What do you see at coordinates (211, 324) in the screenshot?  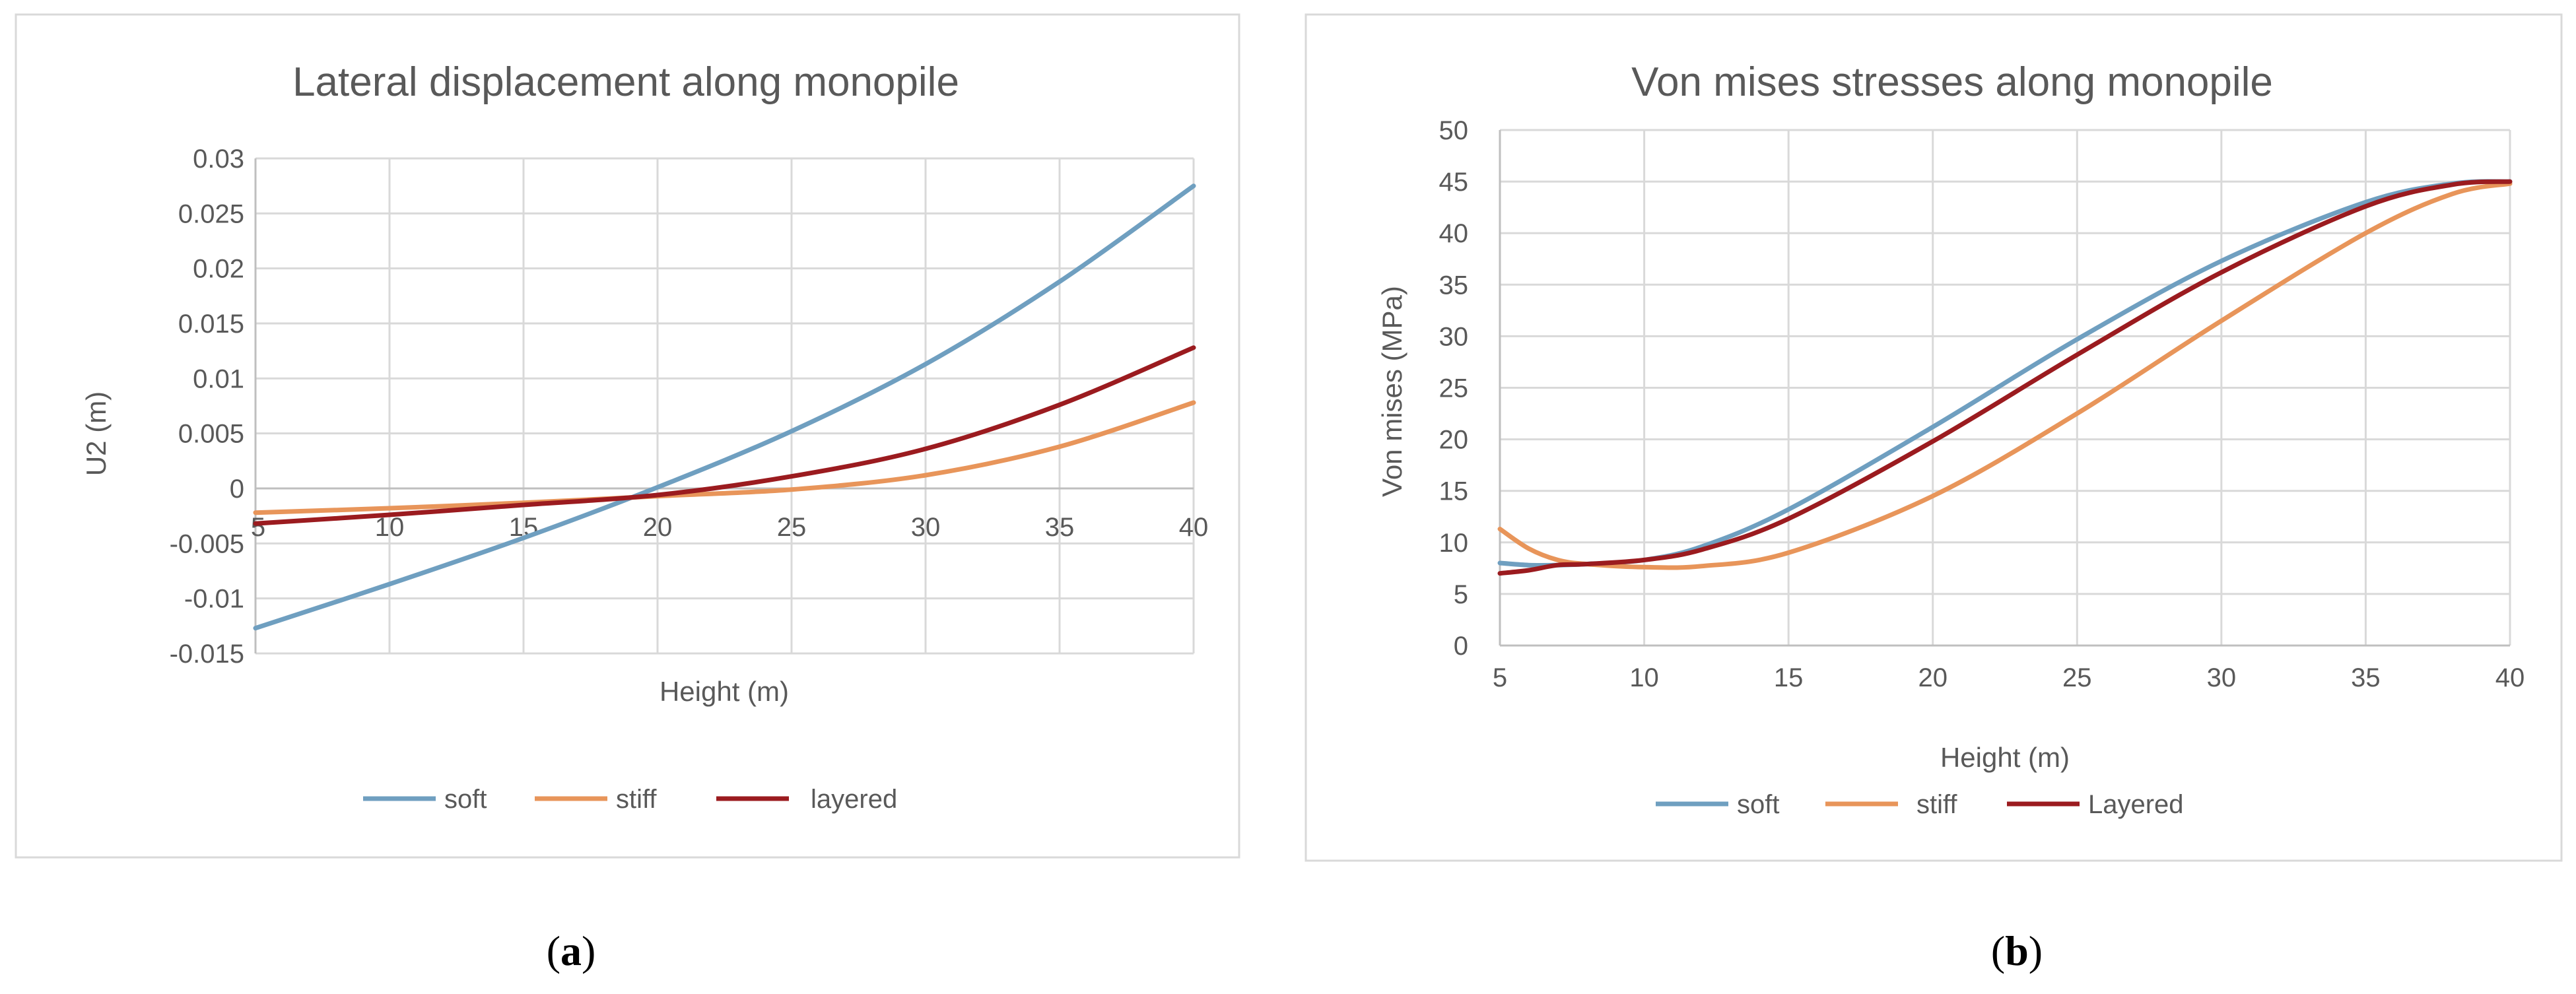 I see `y-tick-label: 0.015` at bounding box center [211, 324].